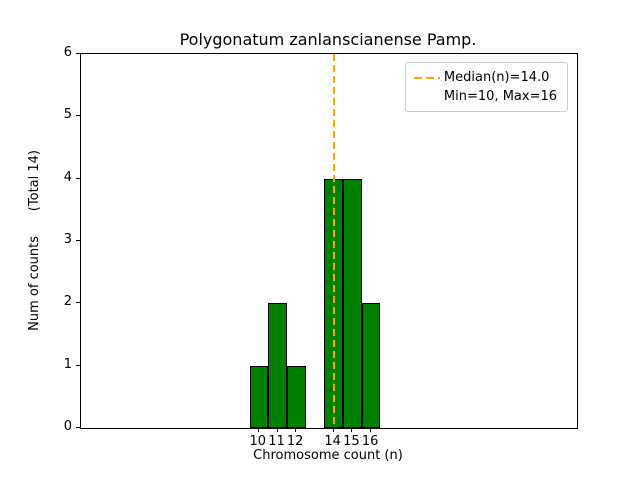 This screenshot has width=640, height=480. Describe the element at coordinates (328, 455) in the screenshot. I see `x-axis-label: Chromosome count (n)` at that location.